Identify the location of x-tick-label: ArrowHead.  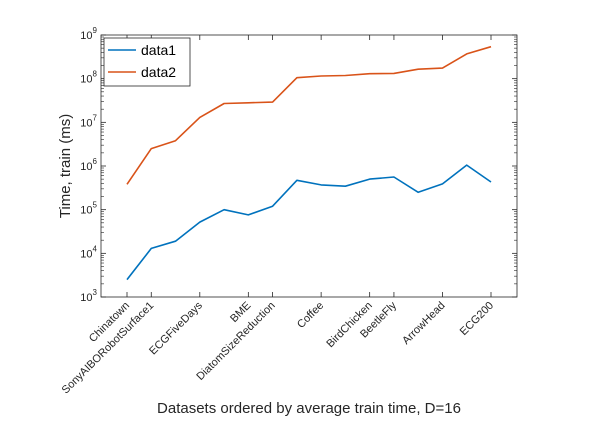
(423, 323).